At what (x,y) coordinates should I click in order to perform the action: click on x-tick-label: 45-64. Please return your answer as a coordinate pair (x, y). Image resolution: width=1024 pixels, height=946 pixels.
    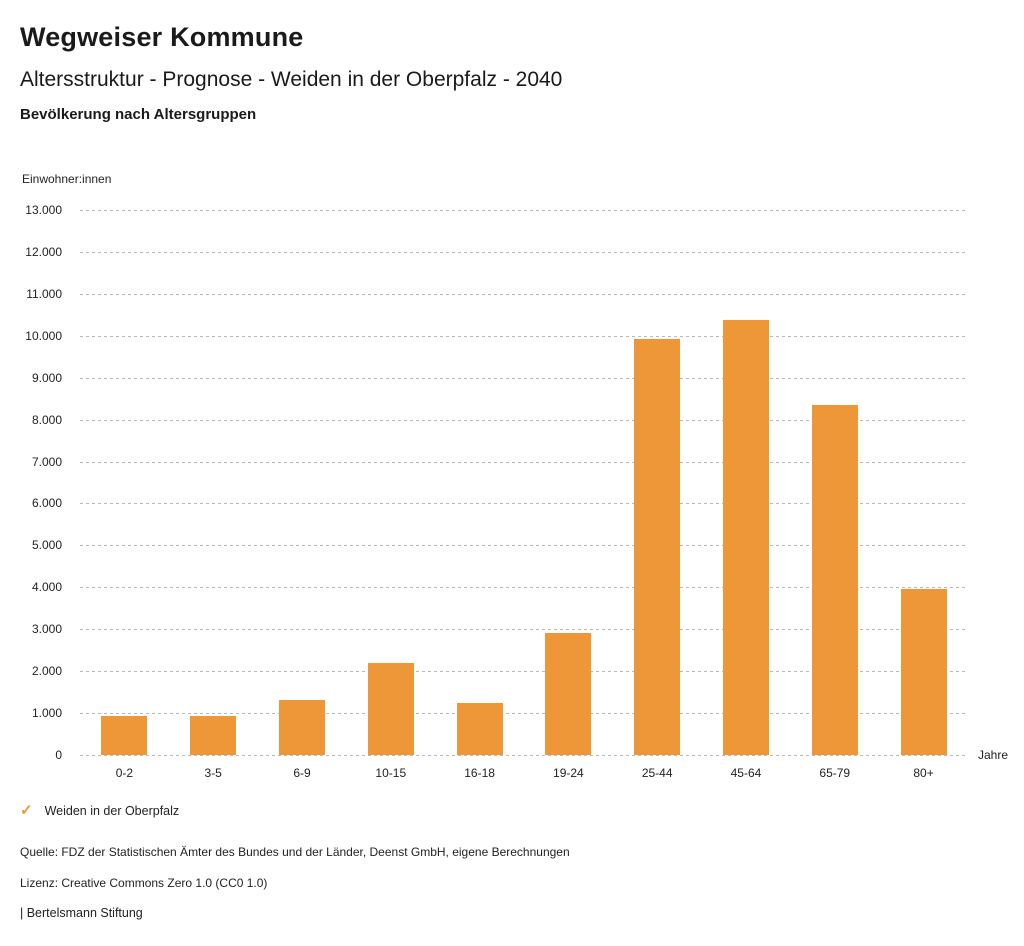
    Looking at the image, I should click on (746, 773).